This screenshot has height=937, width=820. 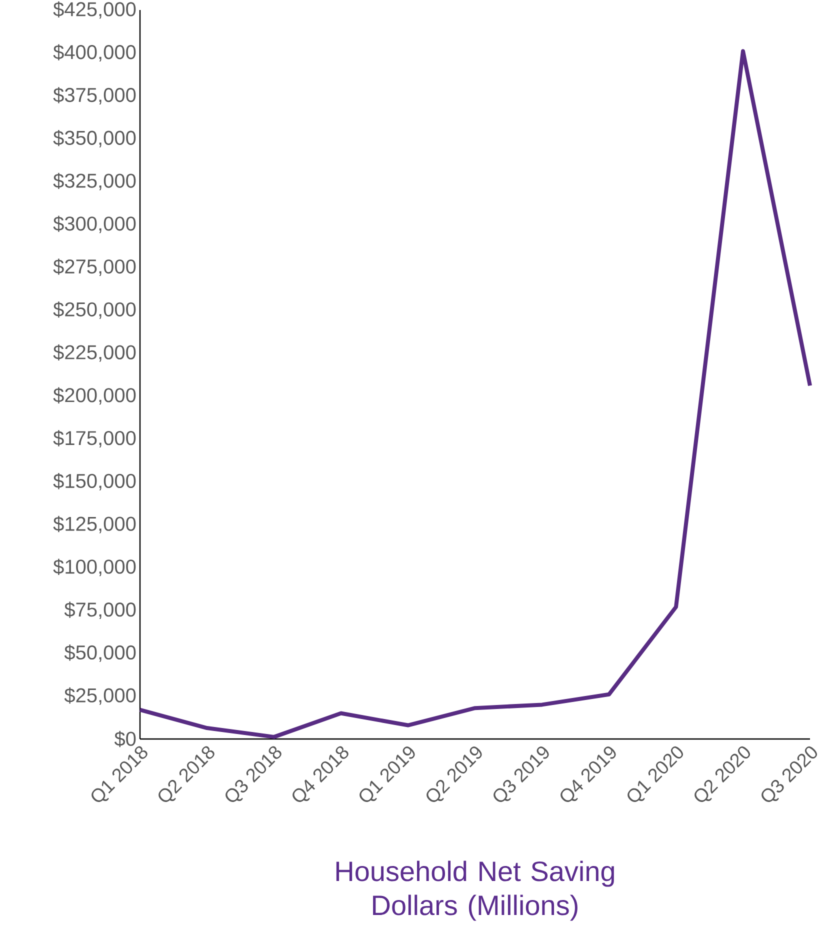 What do you see at coordinates (94, 10) in the screenshot?
I see `y-tick-label: $425,000` at bounding box center [94, 10].